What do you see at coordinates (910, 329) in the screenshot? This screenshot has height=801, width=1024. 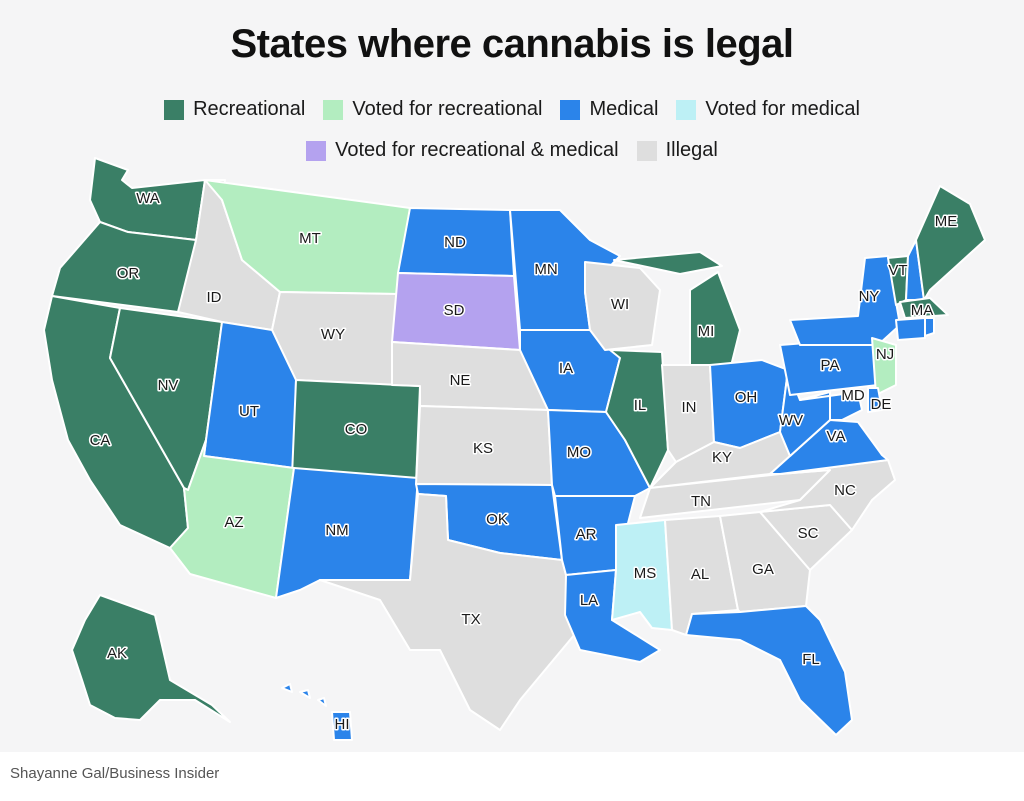 I see `state-ct` at bounding box center [910, 329].